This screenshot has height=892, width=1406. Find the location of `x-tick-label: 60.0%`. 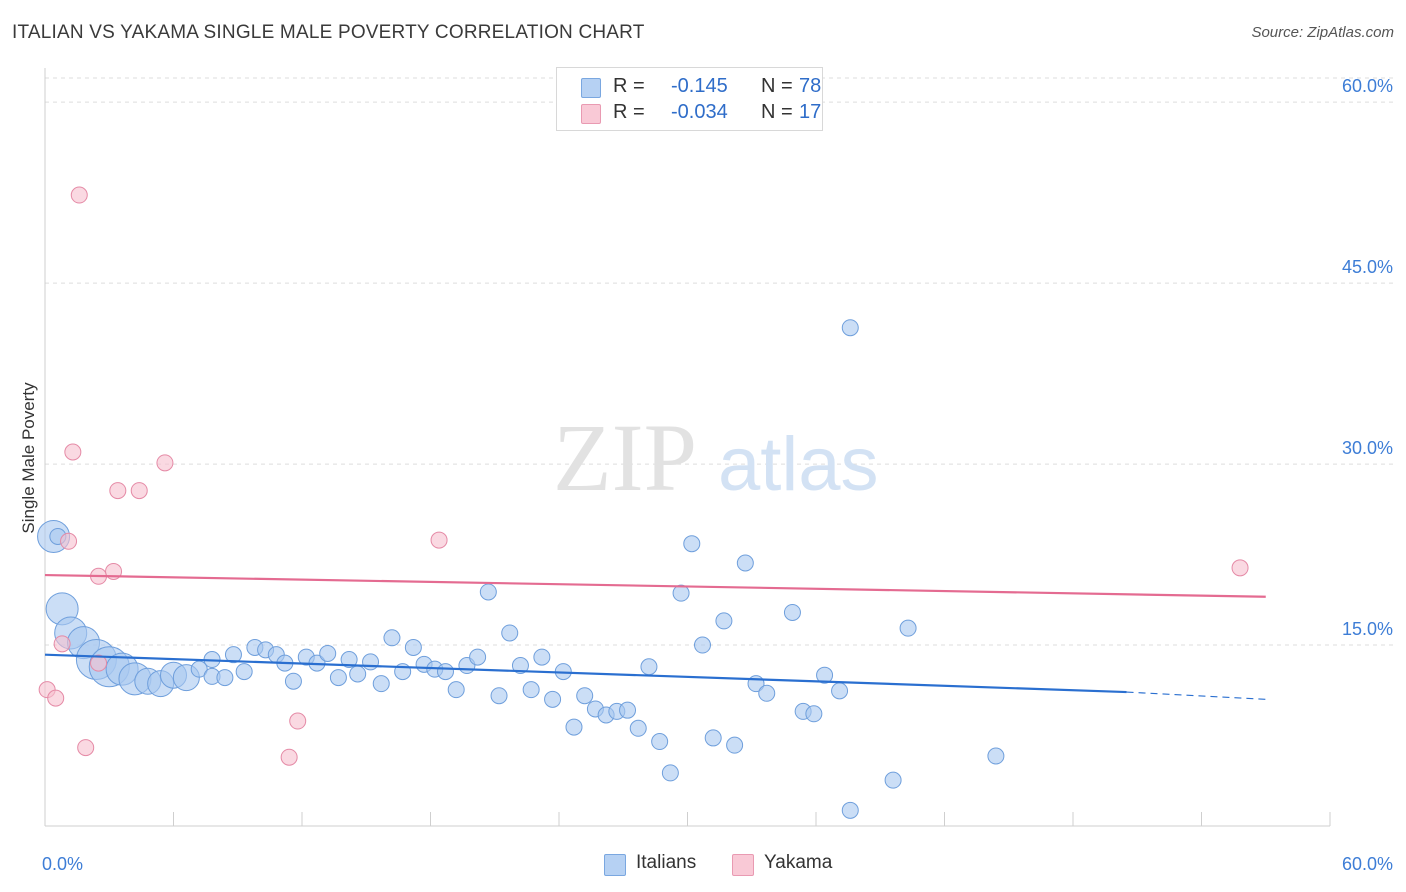

x-tick-label: 60.0% is located at coordinates (1367, 864).